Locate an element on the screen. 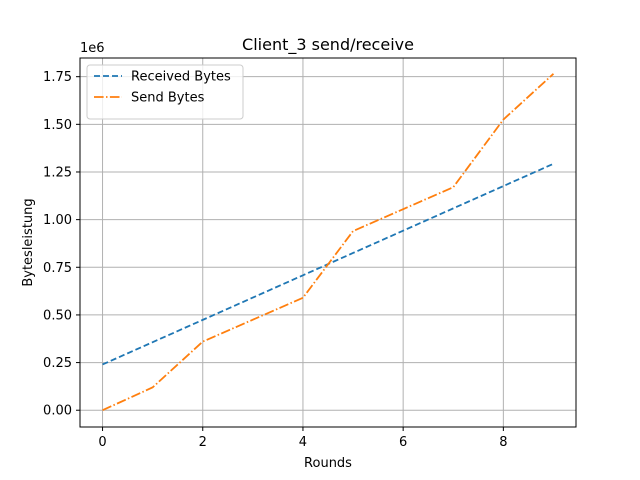 This screenshot has height=480, width=640. y-tick-label: 0.50 is located at coordinates (57, 315).